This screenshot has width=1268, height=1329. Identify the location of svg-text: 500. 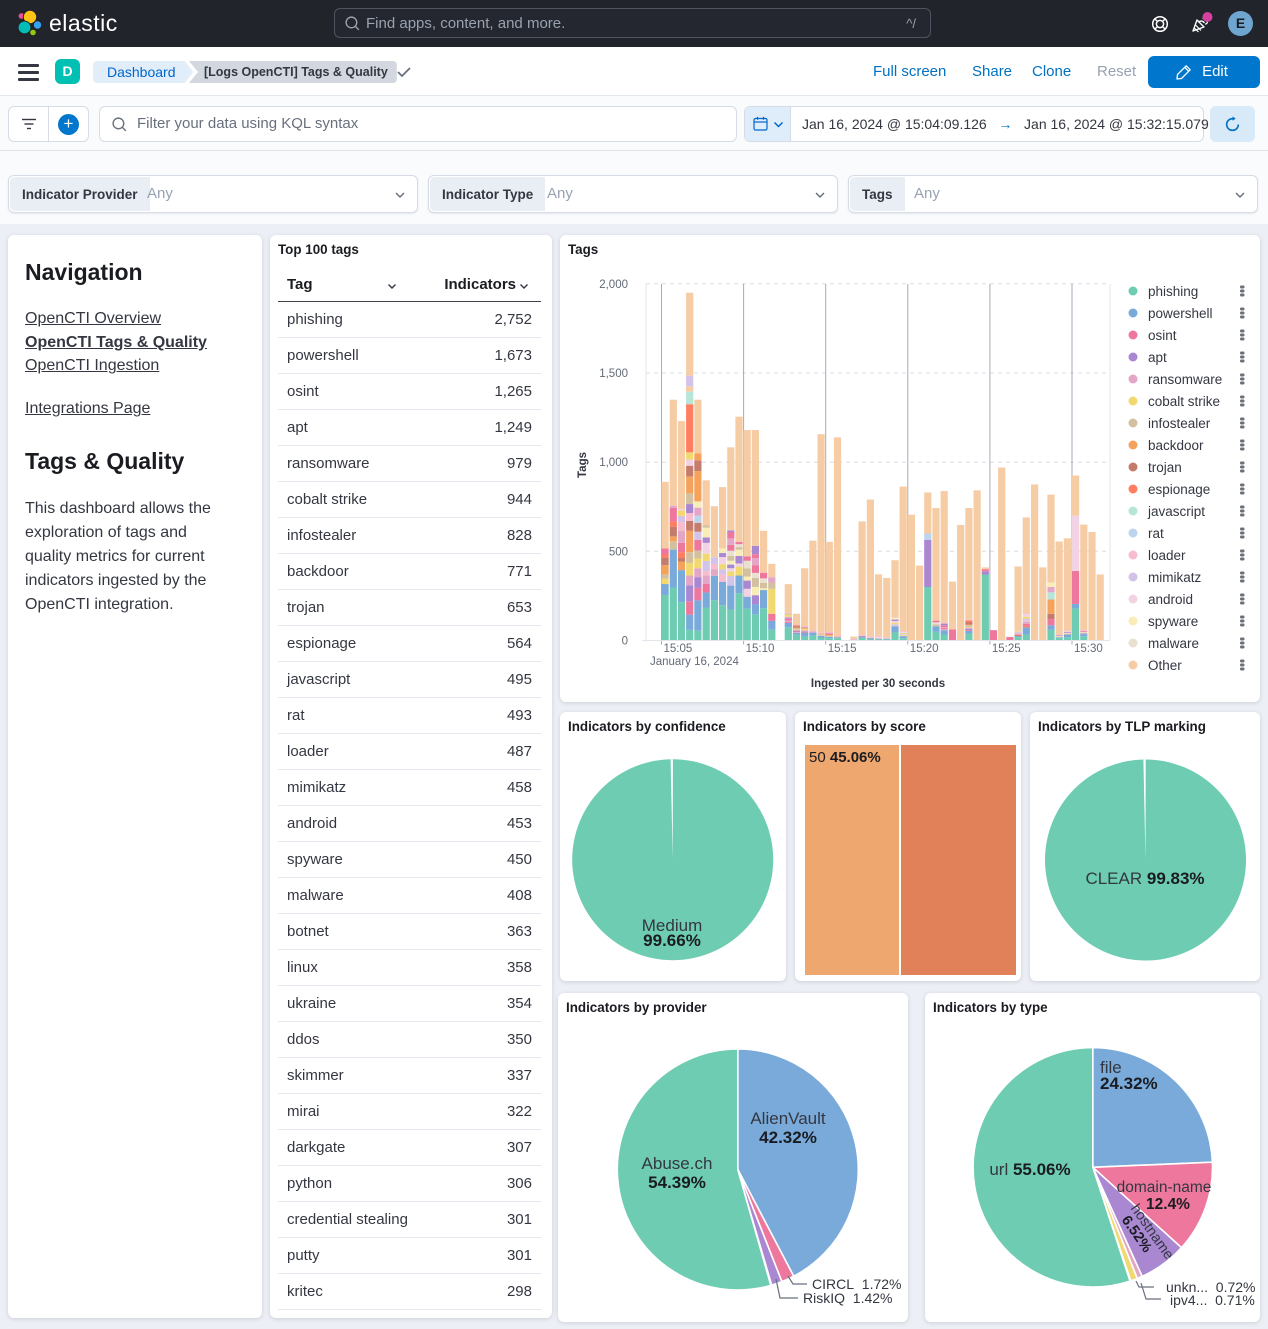
(618, 552).